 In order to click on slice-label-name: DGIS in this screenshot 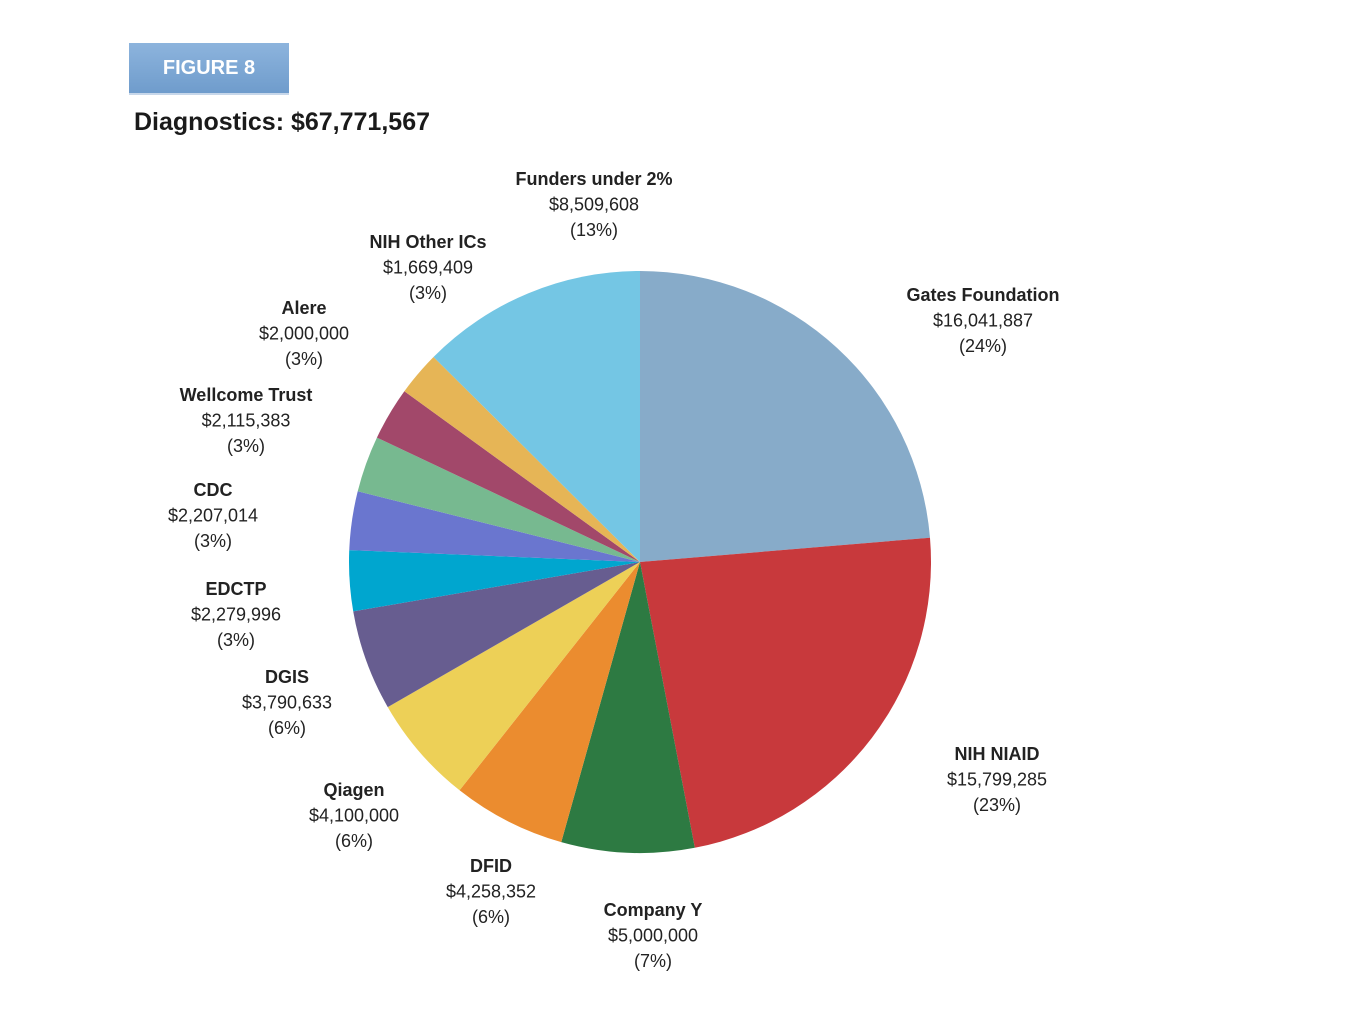, I will do `click(287, 677)`.